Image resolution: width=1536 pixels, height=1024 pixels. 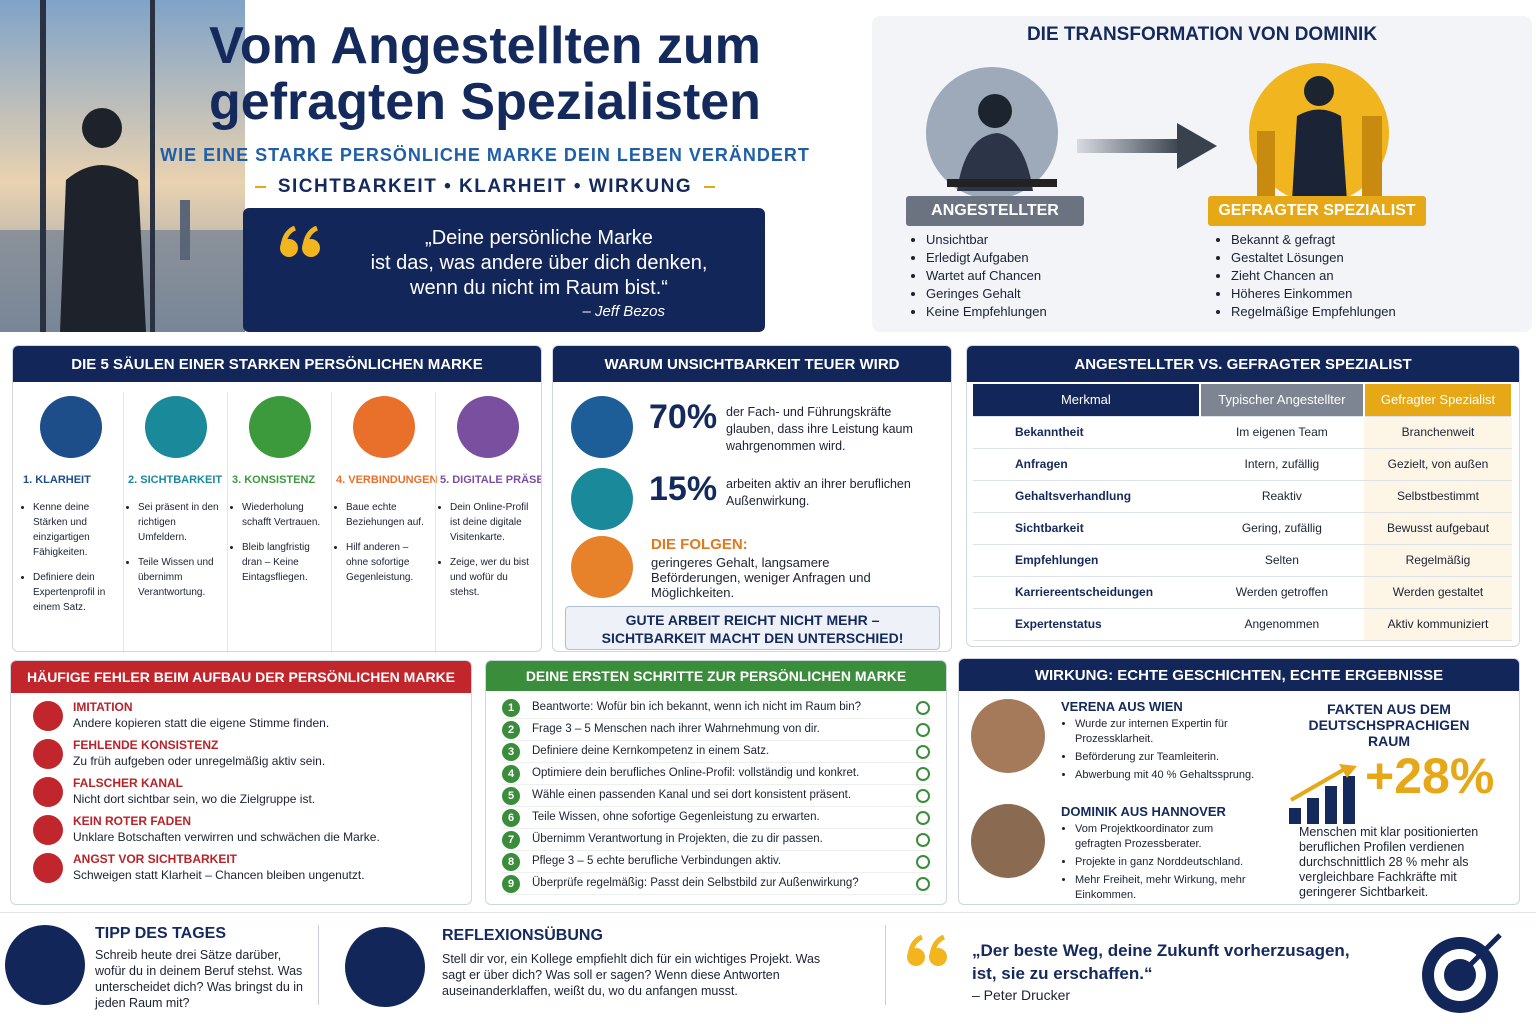 I want to click on table-cell: Werden gestaltet, so click(x=1438, y=592).